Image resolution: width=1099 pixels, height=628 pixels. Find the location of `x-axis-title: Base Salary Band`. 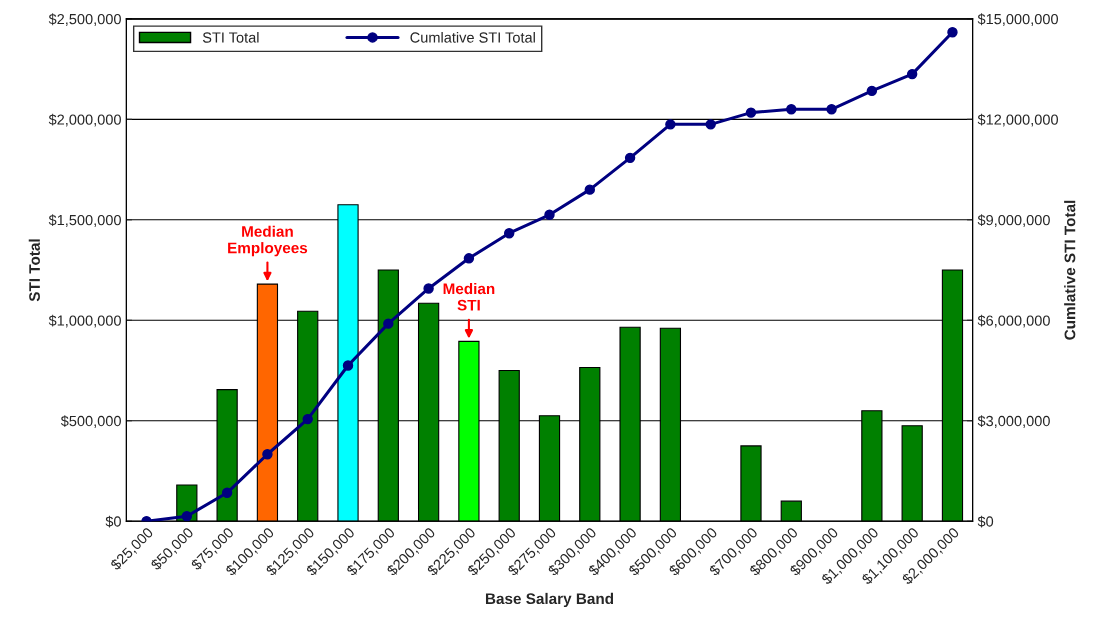

x-axis-title: Base Salary Band is located at coordinates (549, 600).